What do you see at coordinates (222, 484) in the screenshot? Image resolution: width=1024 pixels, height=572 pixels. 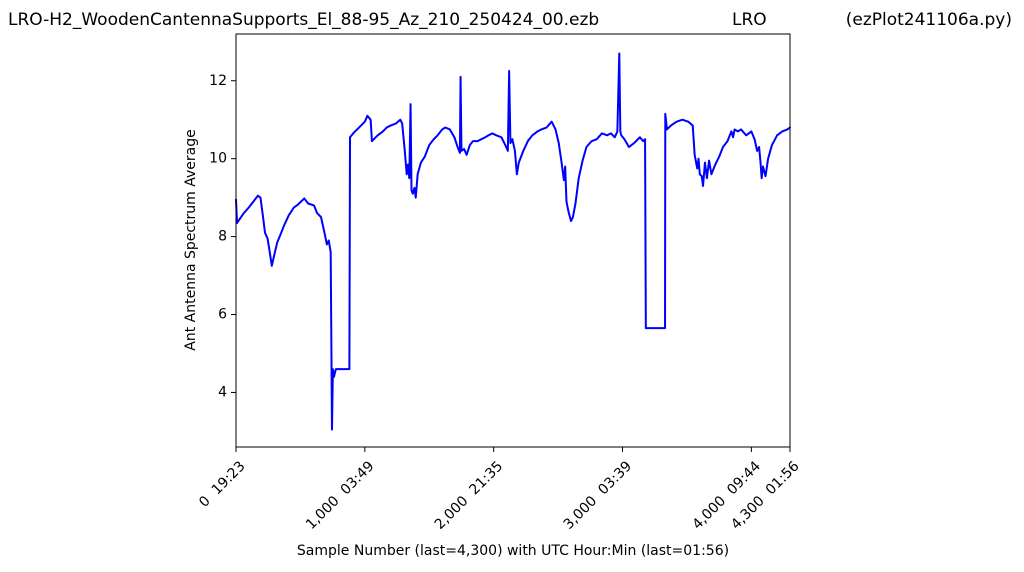 I see `x-tick-label-0: 0 19:23` at bounding box center [222, 484].